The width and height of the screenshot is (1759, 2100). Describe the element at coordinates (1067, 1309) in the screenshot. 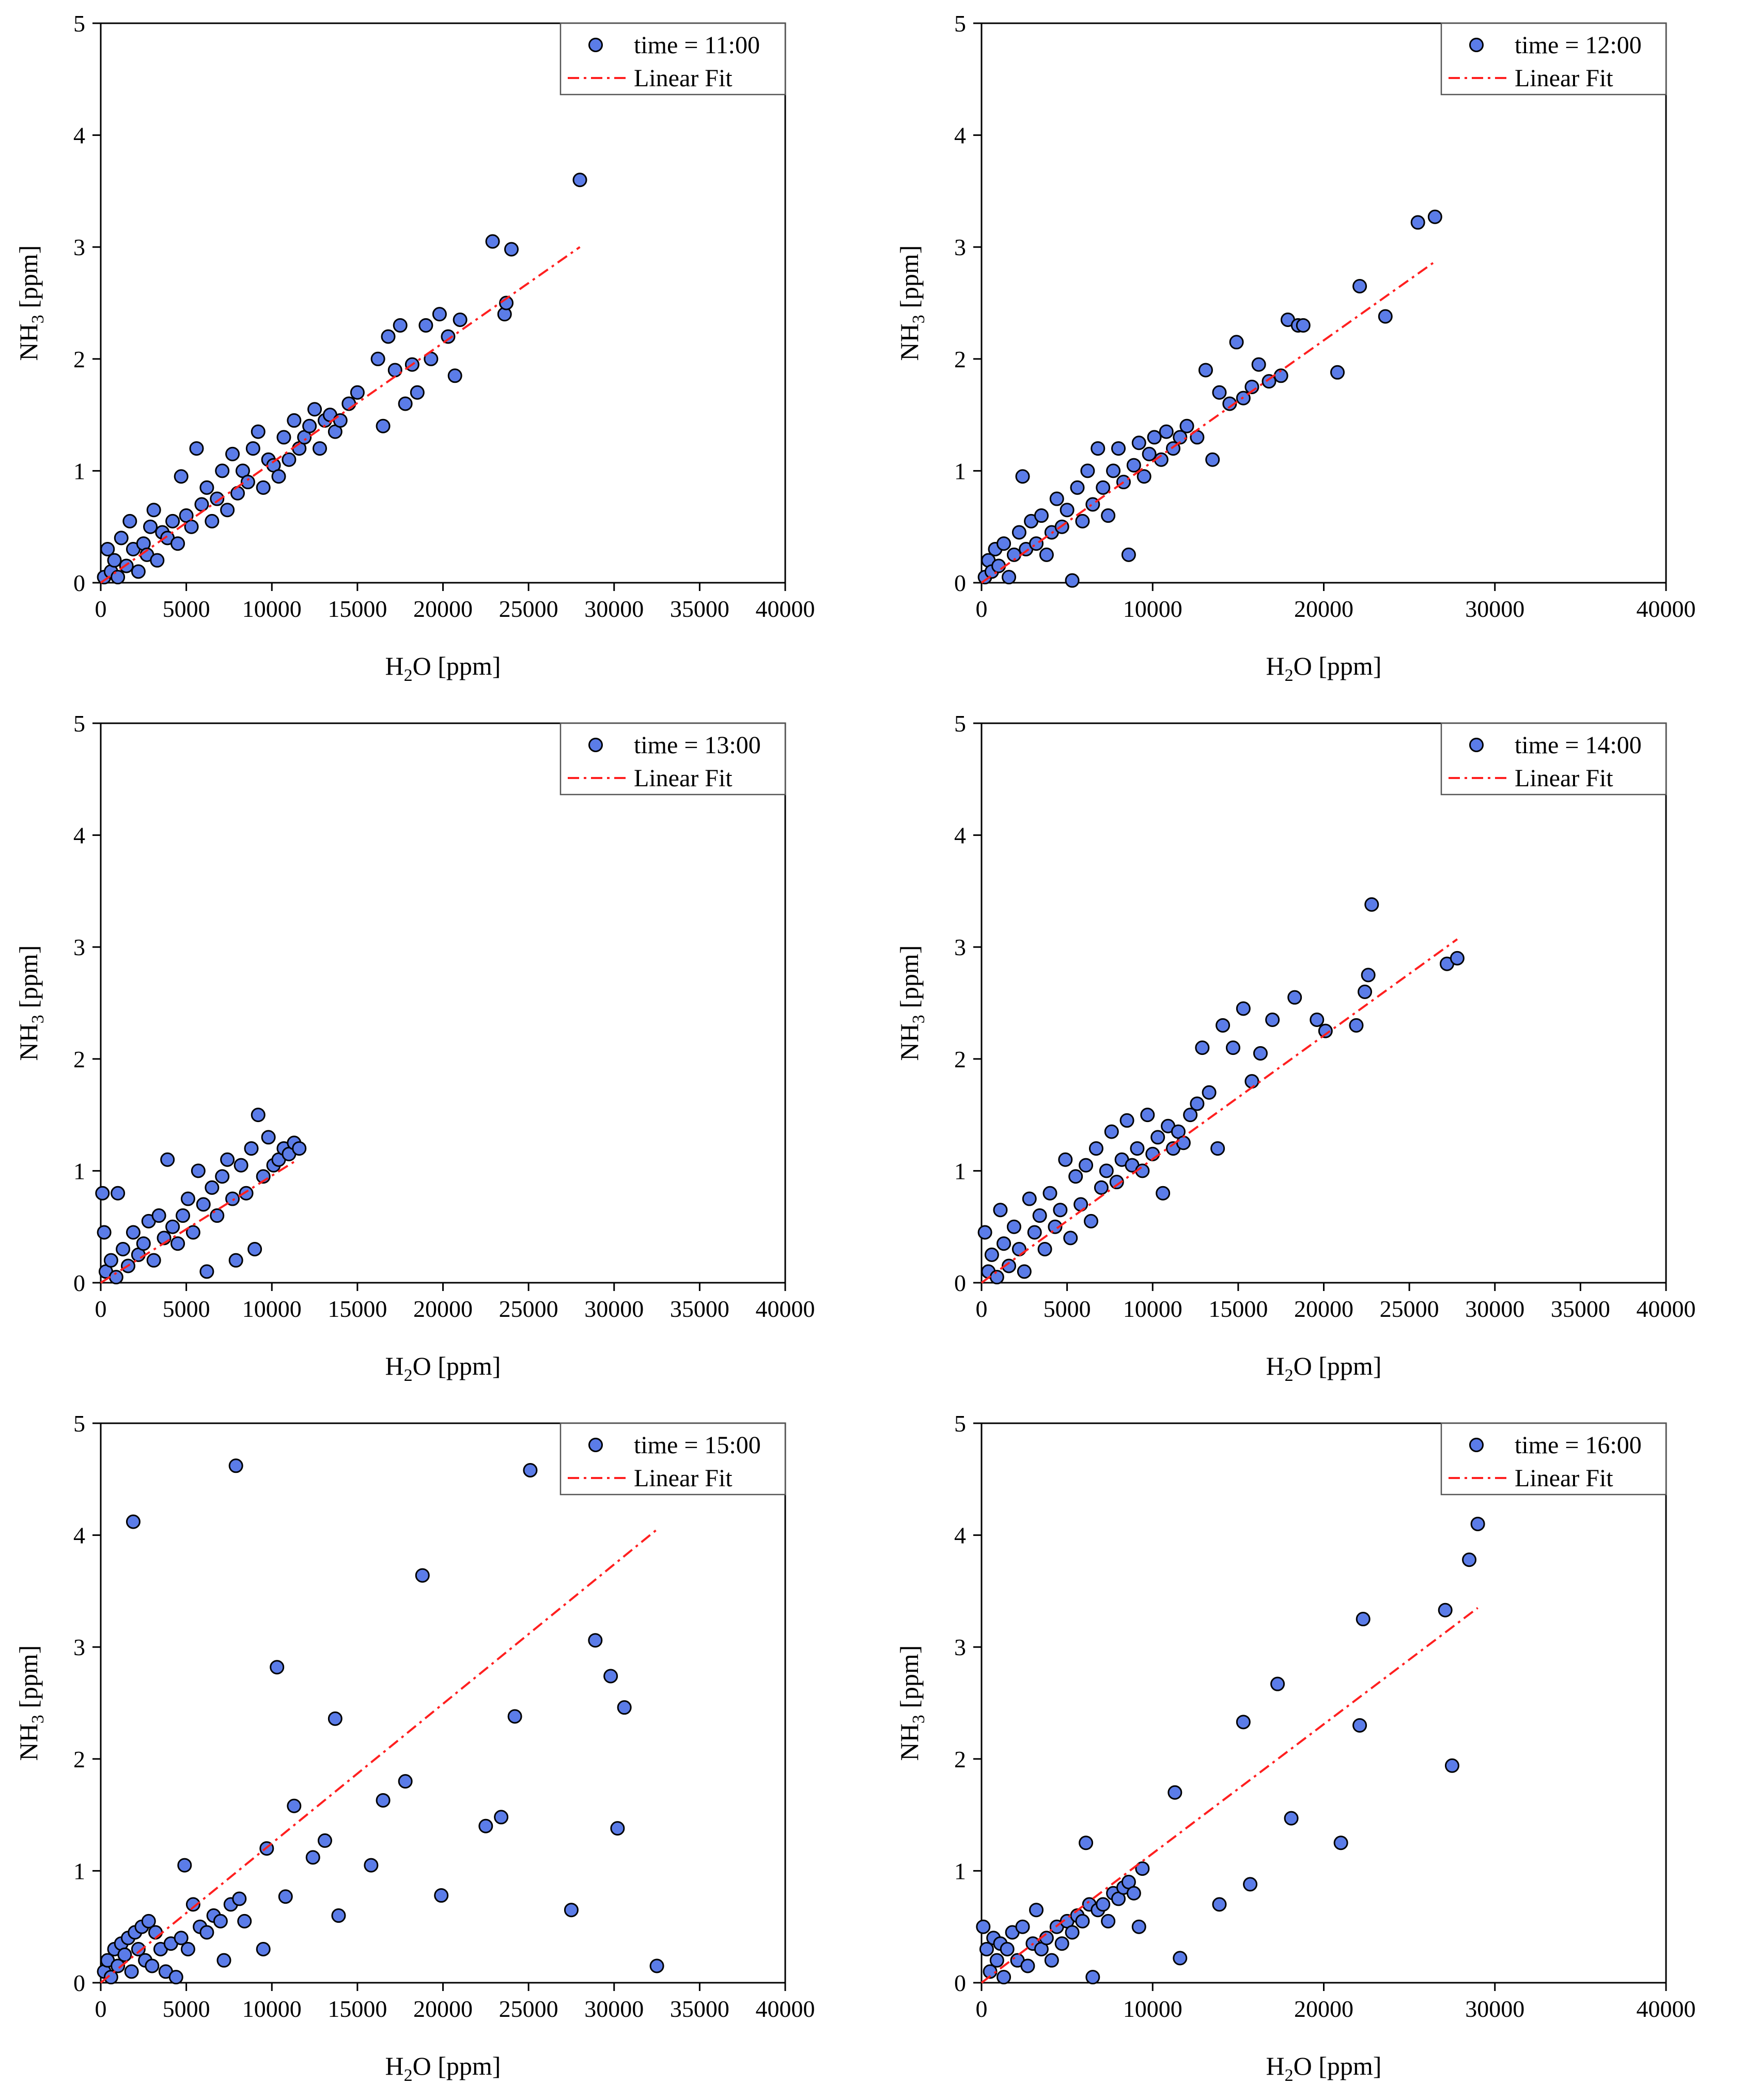

I see `x-tick-label: 5000` at that location.